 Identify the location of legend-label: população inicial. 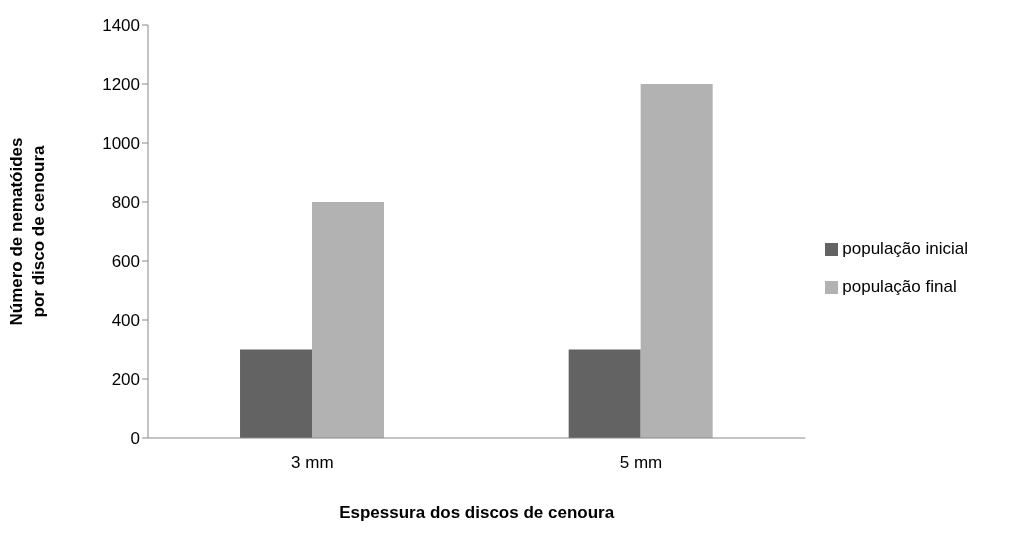
(905, 248).